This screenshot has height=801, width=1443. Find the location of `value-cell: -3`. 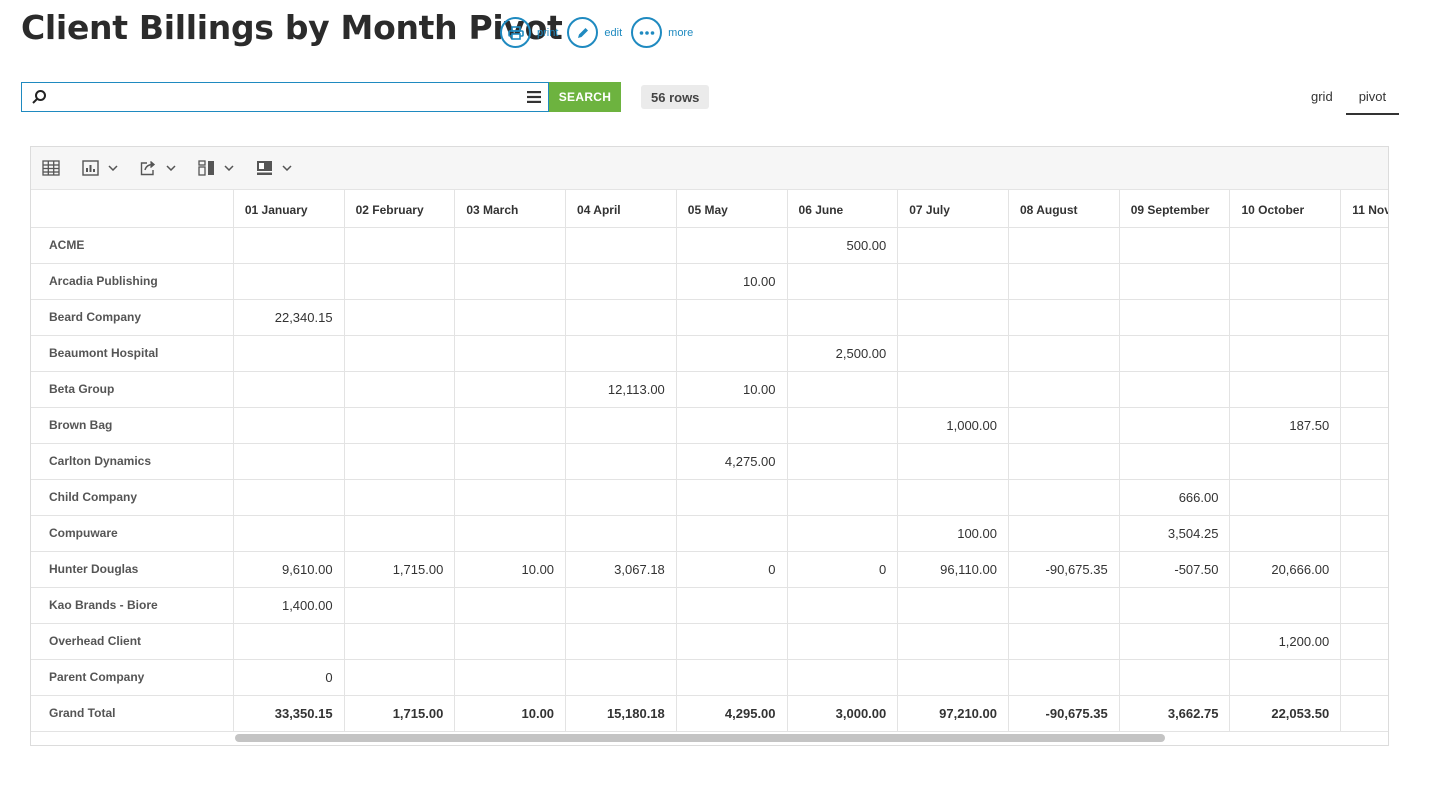

value-cell: -3 is located at coordinates (1364, 281).